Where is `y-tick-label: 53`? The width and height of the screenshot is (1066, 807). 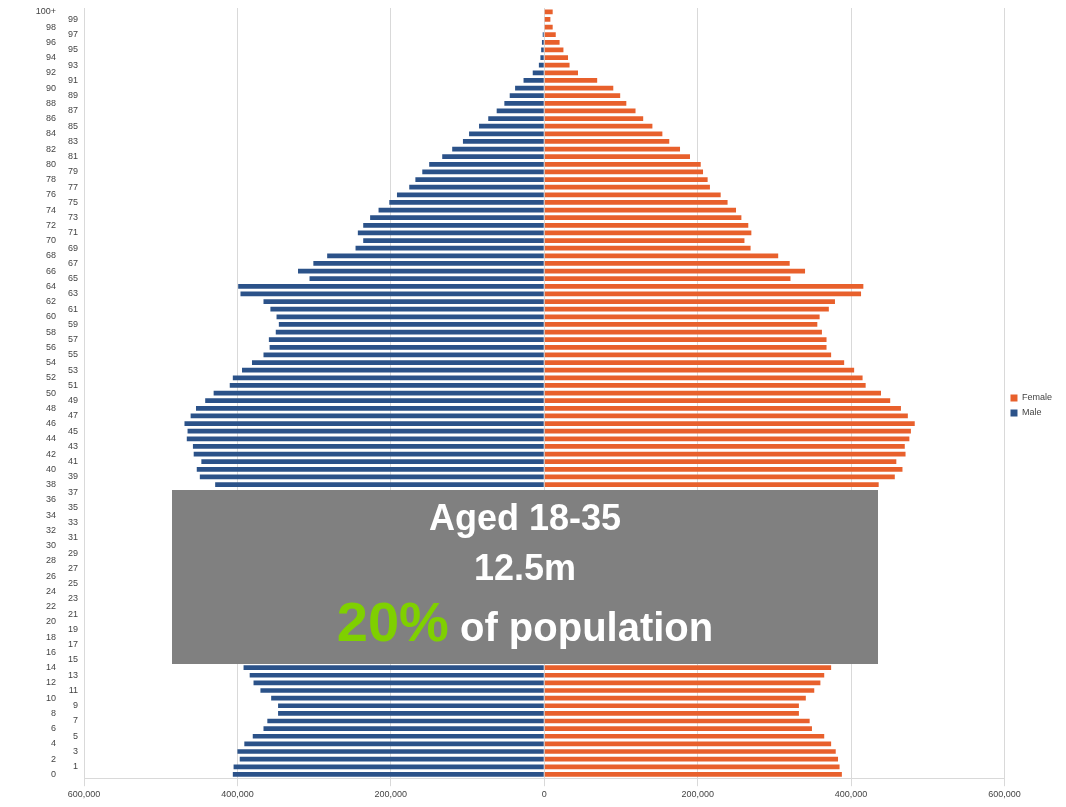
y-tick-label: 53 is located at coordinates (72, 369).